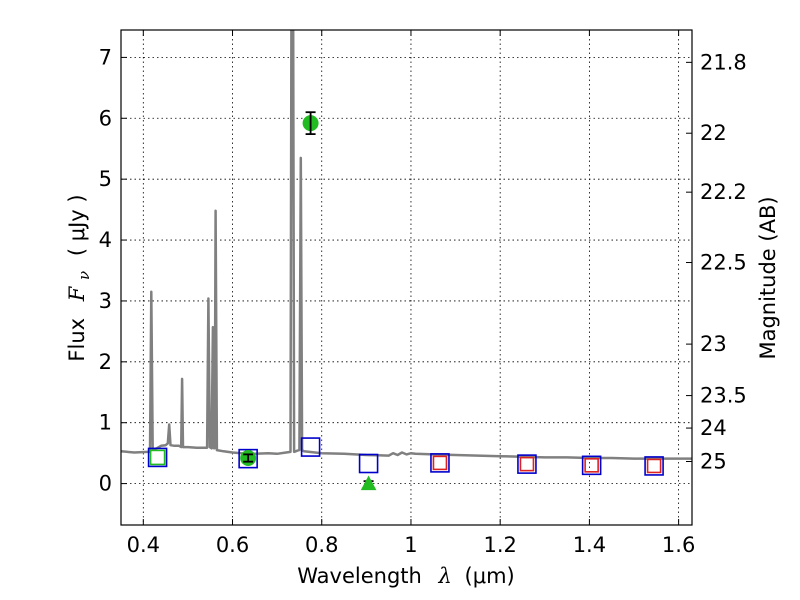  I want to click on y-tick-label: 7, so click(105, 57).